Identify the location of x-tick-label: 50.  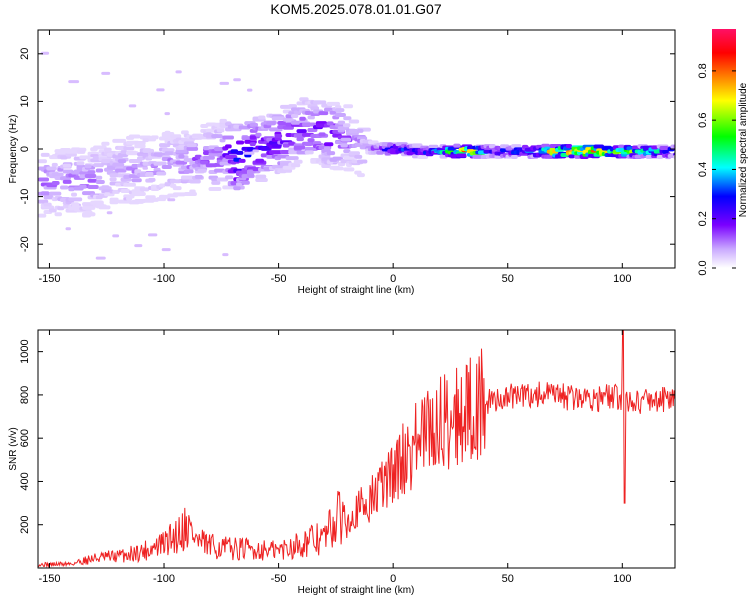
(508, 279).